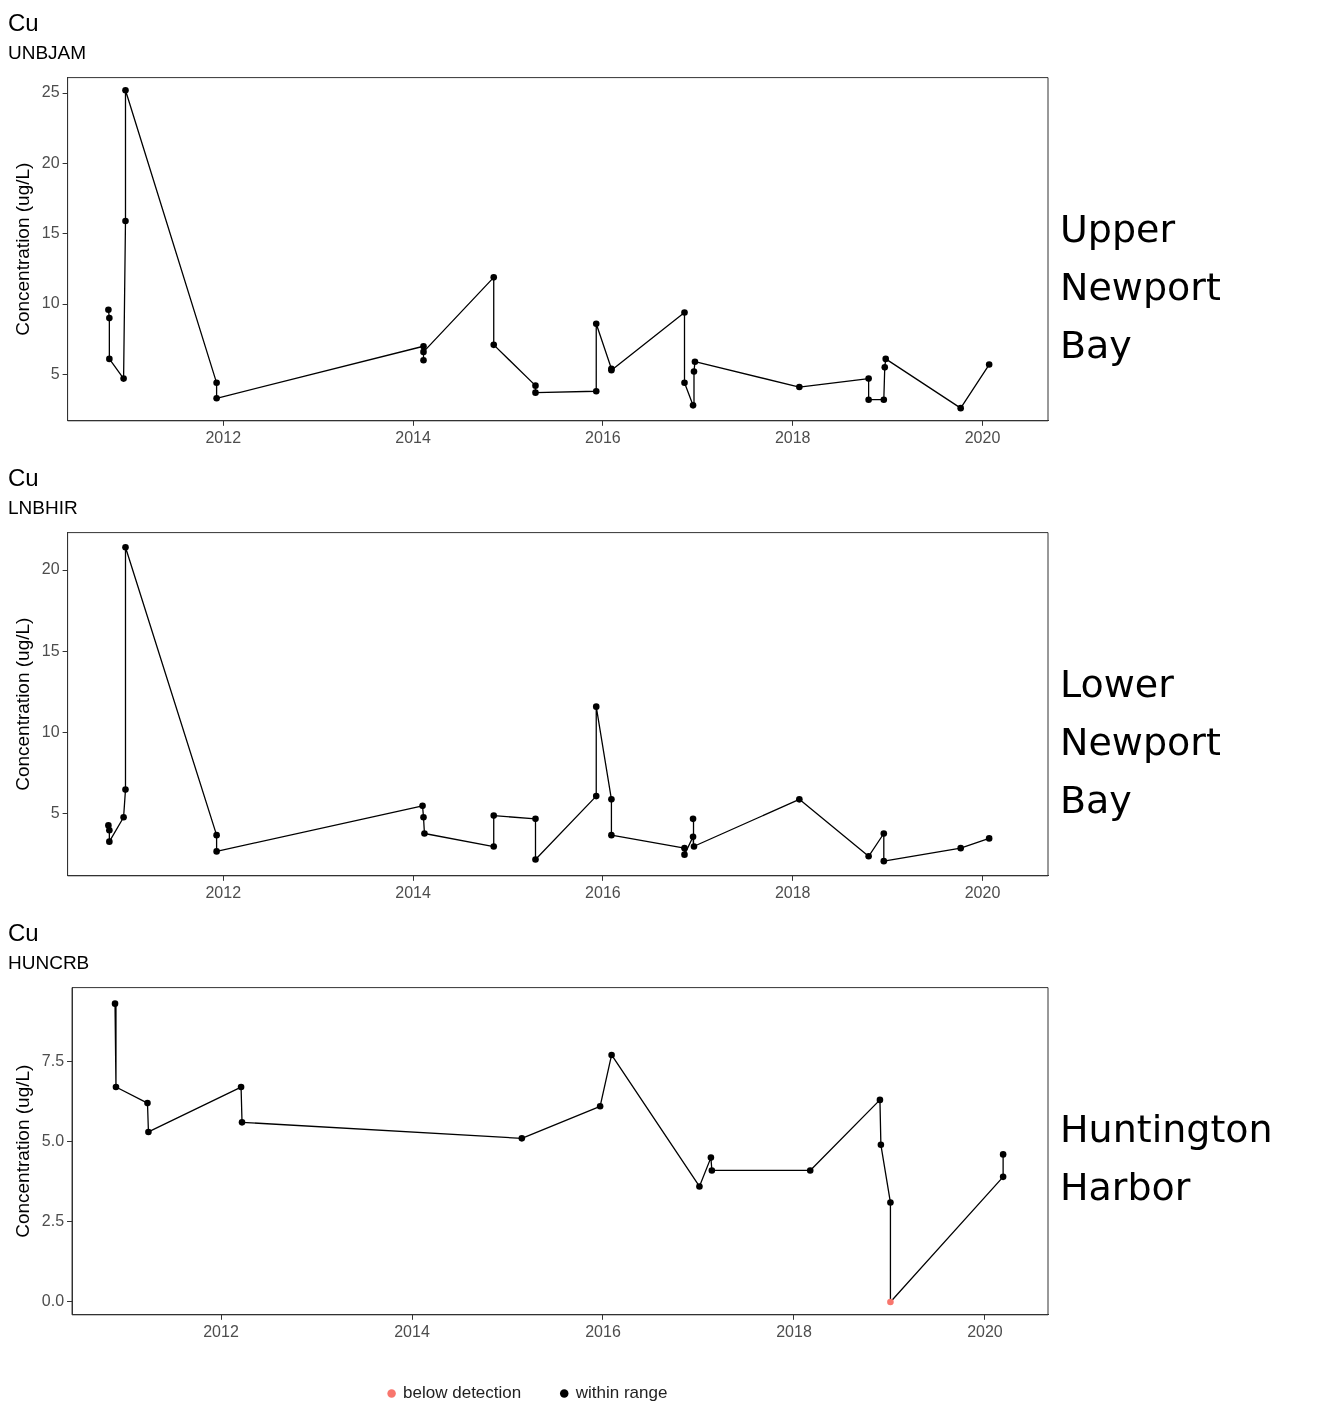  I want to click on chart-subtitle: LNBHIR, so click(43, 508).